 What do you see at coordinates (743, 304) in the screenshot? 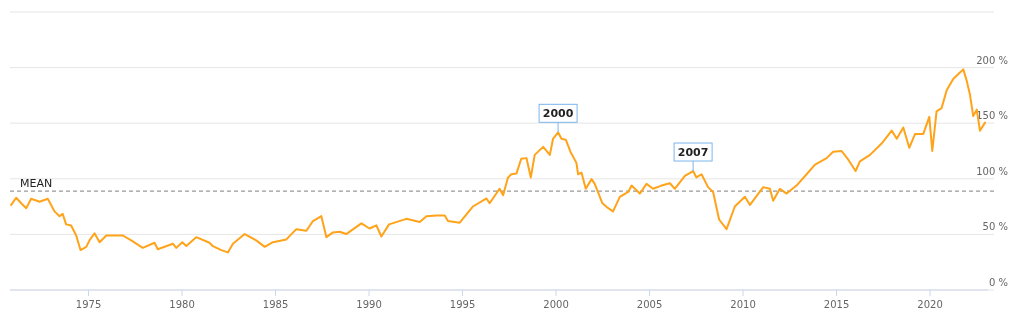
I see `x-tick-label: 2010` at bounding box center [743, 304].